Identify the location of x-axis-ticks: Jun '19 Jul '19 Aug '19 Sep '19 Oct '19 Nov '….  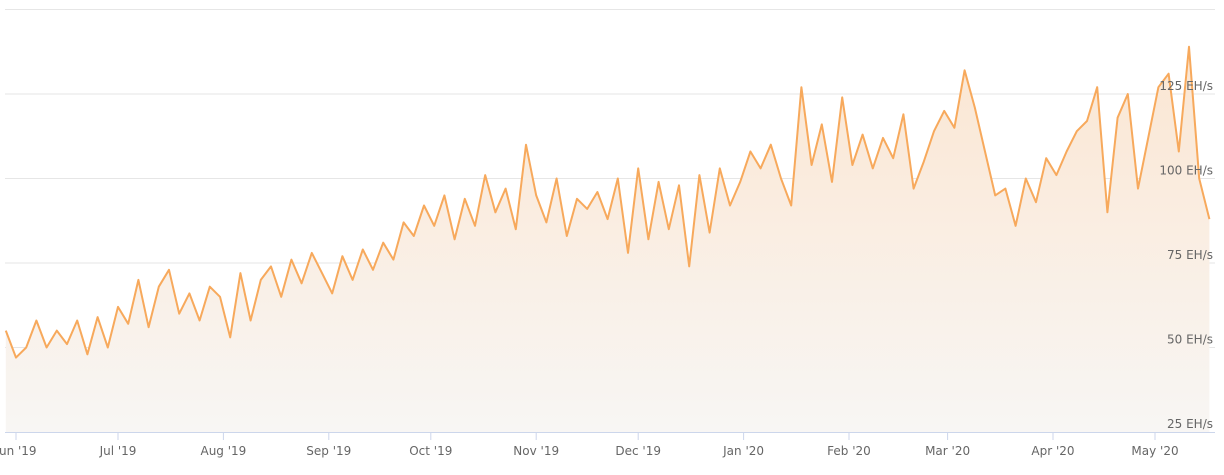
(589, 445).